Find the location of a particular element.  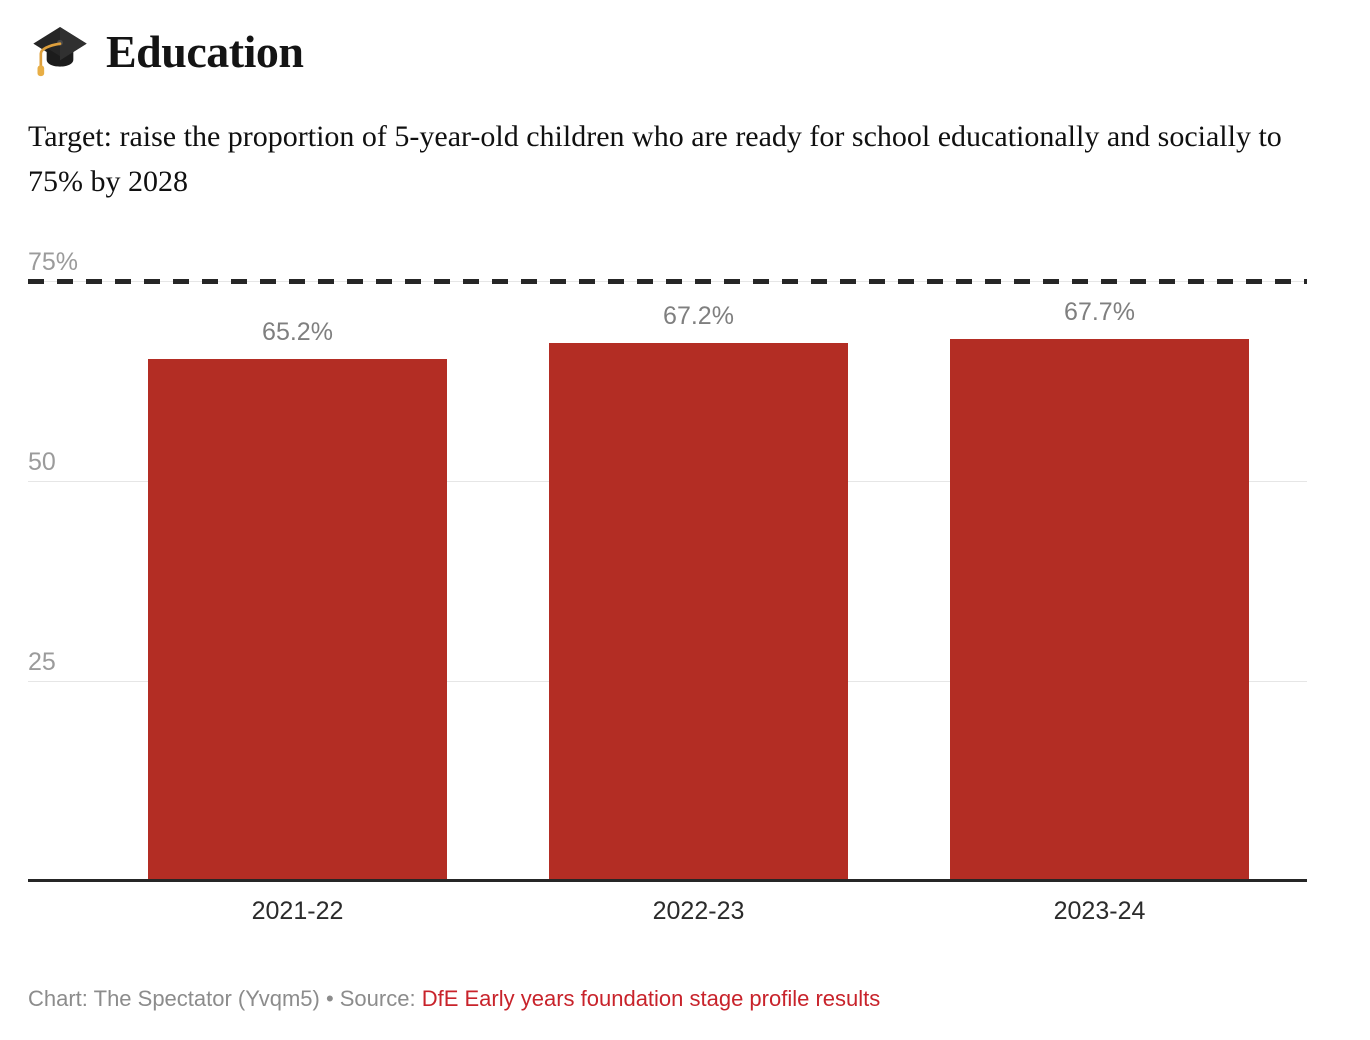

xtick-label-2023-24: 2023-24 is located at coordinates (1099, 911).